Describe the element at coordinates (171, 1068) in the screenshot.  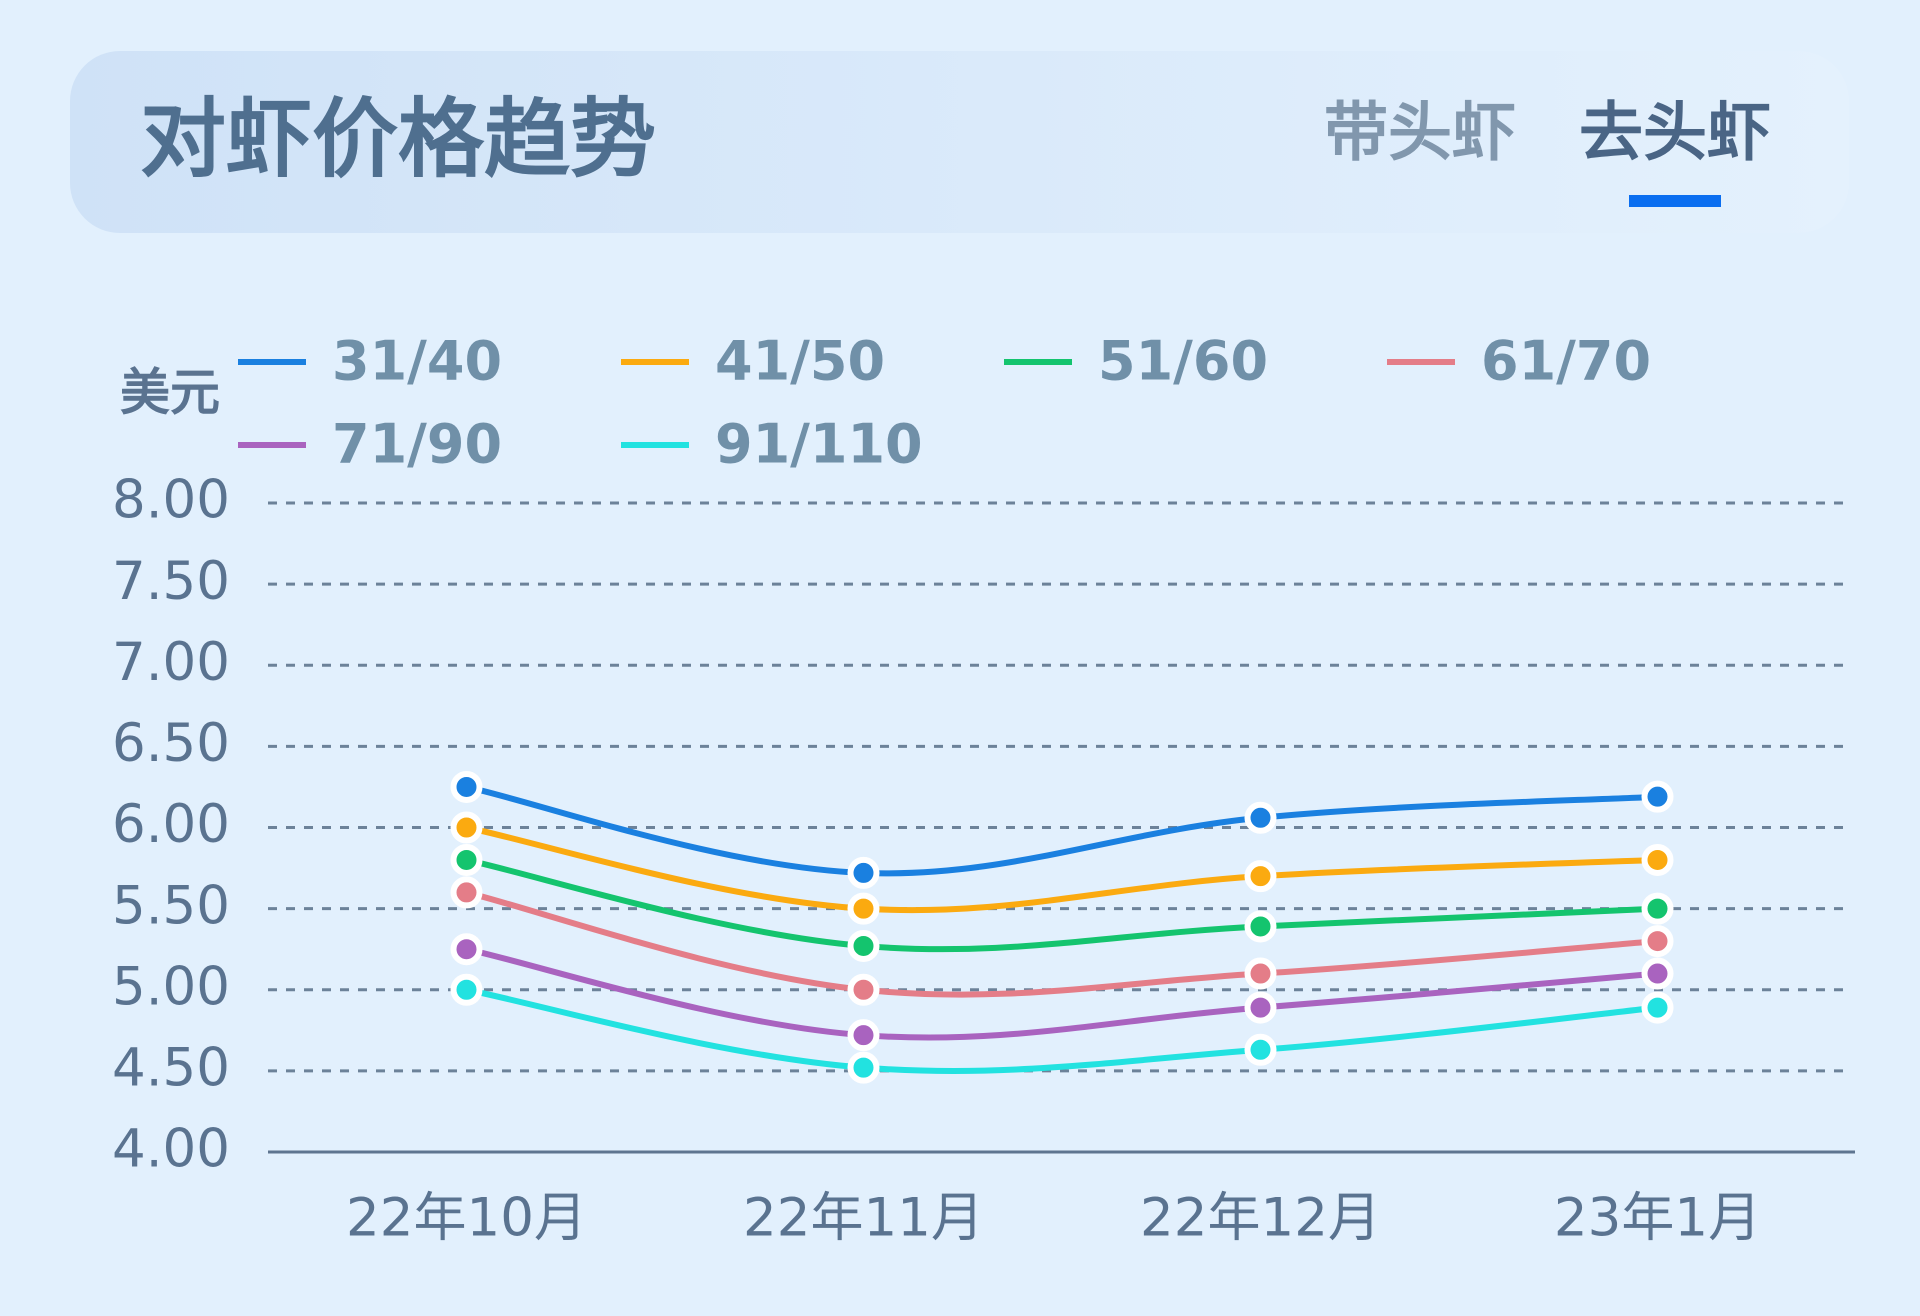
I see `y-tick-label: 4.50` at that location.